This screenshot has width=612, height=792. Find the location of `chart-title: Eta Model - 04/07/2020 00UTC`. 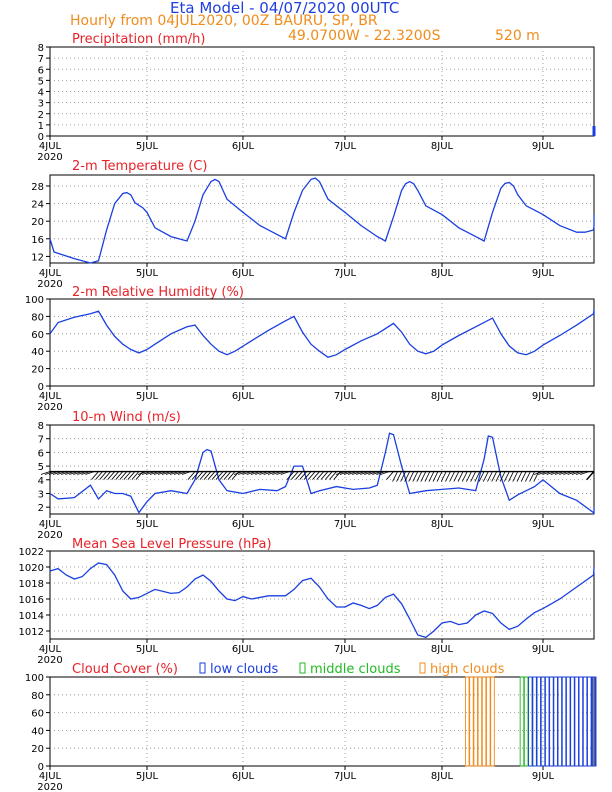

chart-title: Eta Model - 04/07/2020 00UTC is located at coordinates (285, 8).